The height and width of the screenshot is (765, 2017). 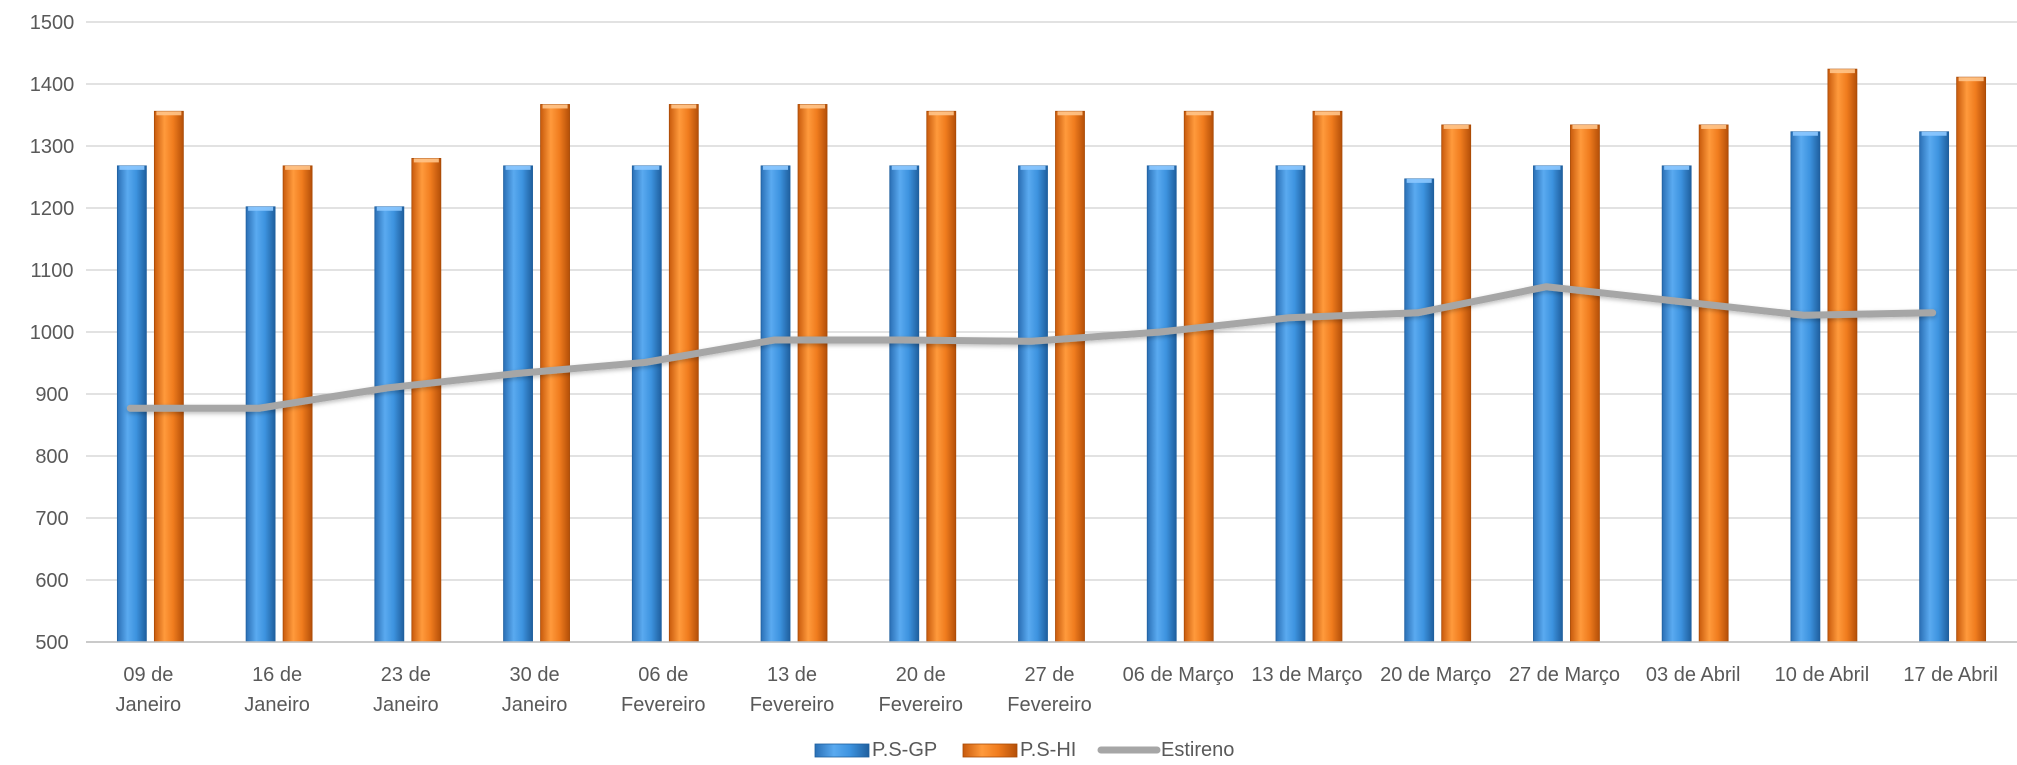 I want to click on x-tick-label: 03 de Abril, so click(x=1693, y=675).